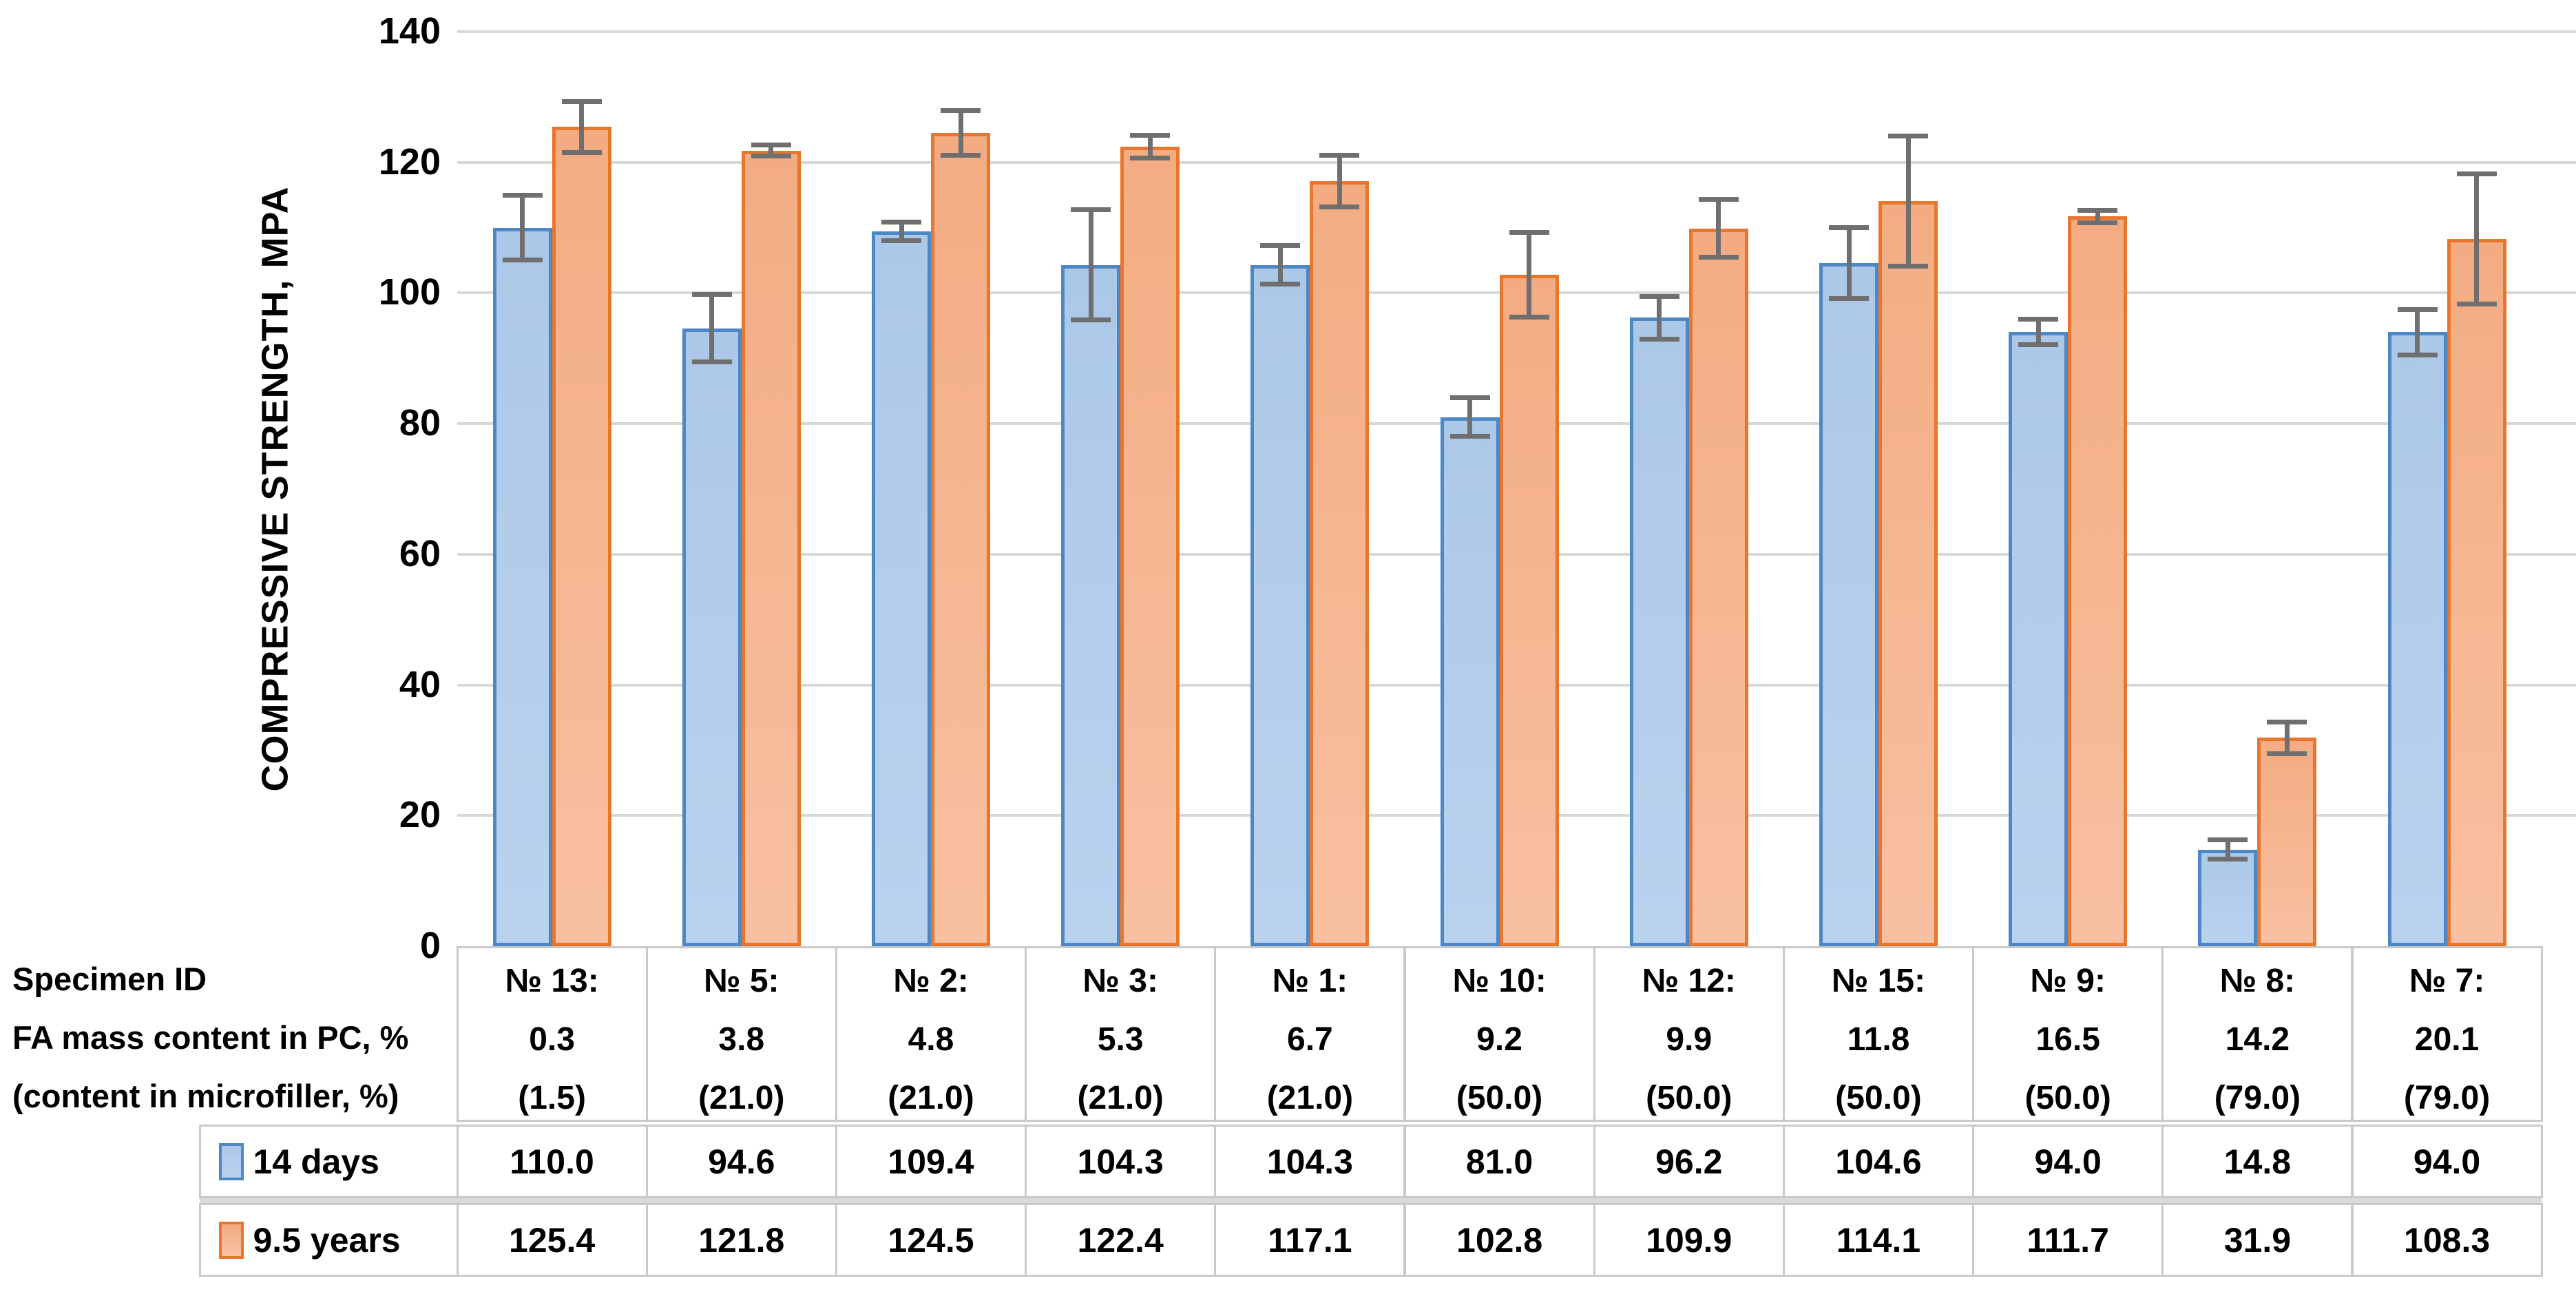 The image size is (2576, 1305). I want to click on bar-9-5-years--10-, so click(1529, 610).